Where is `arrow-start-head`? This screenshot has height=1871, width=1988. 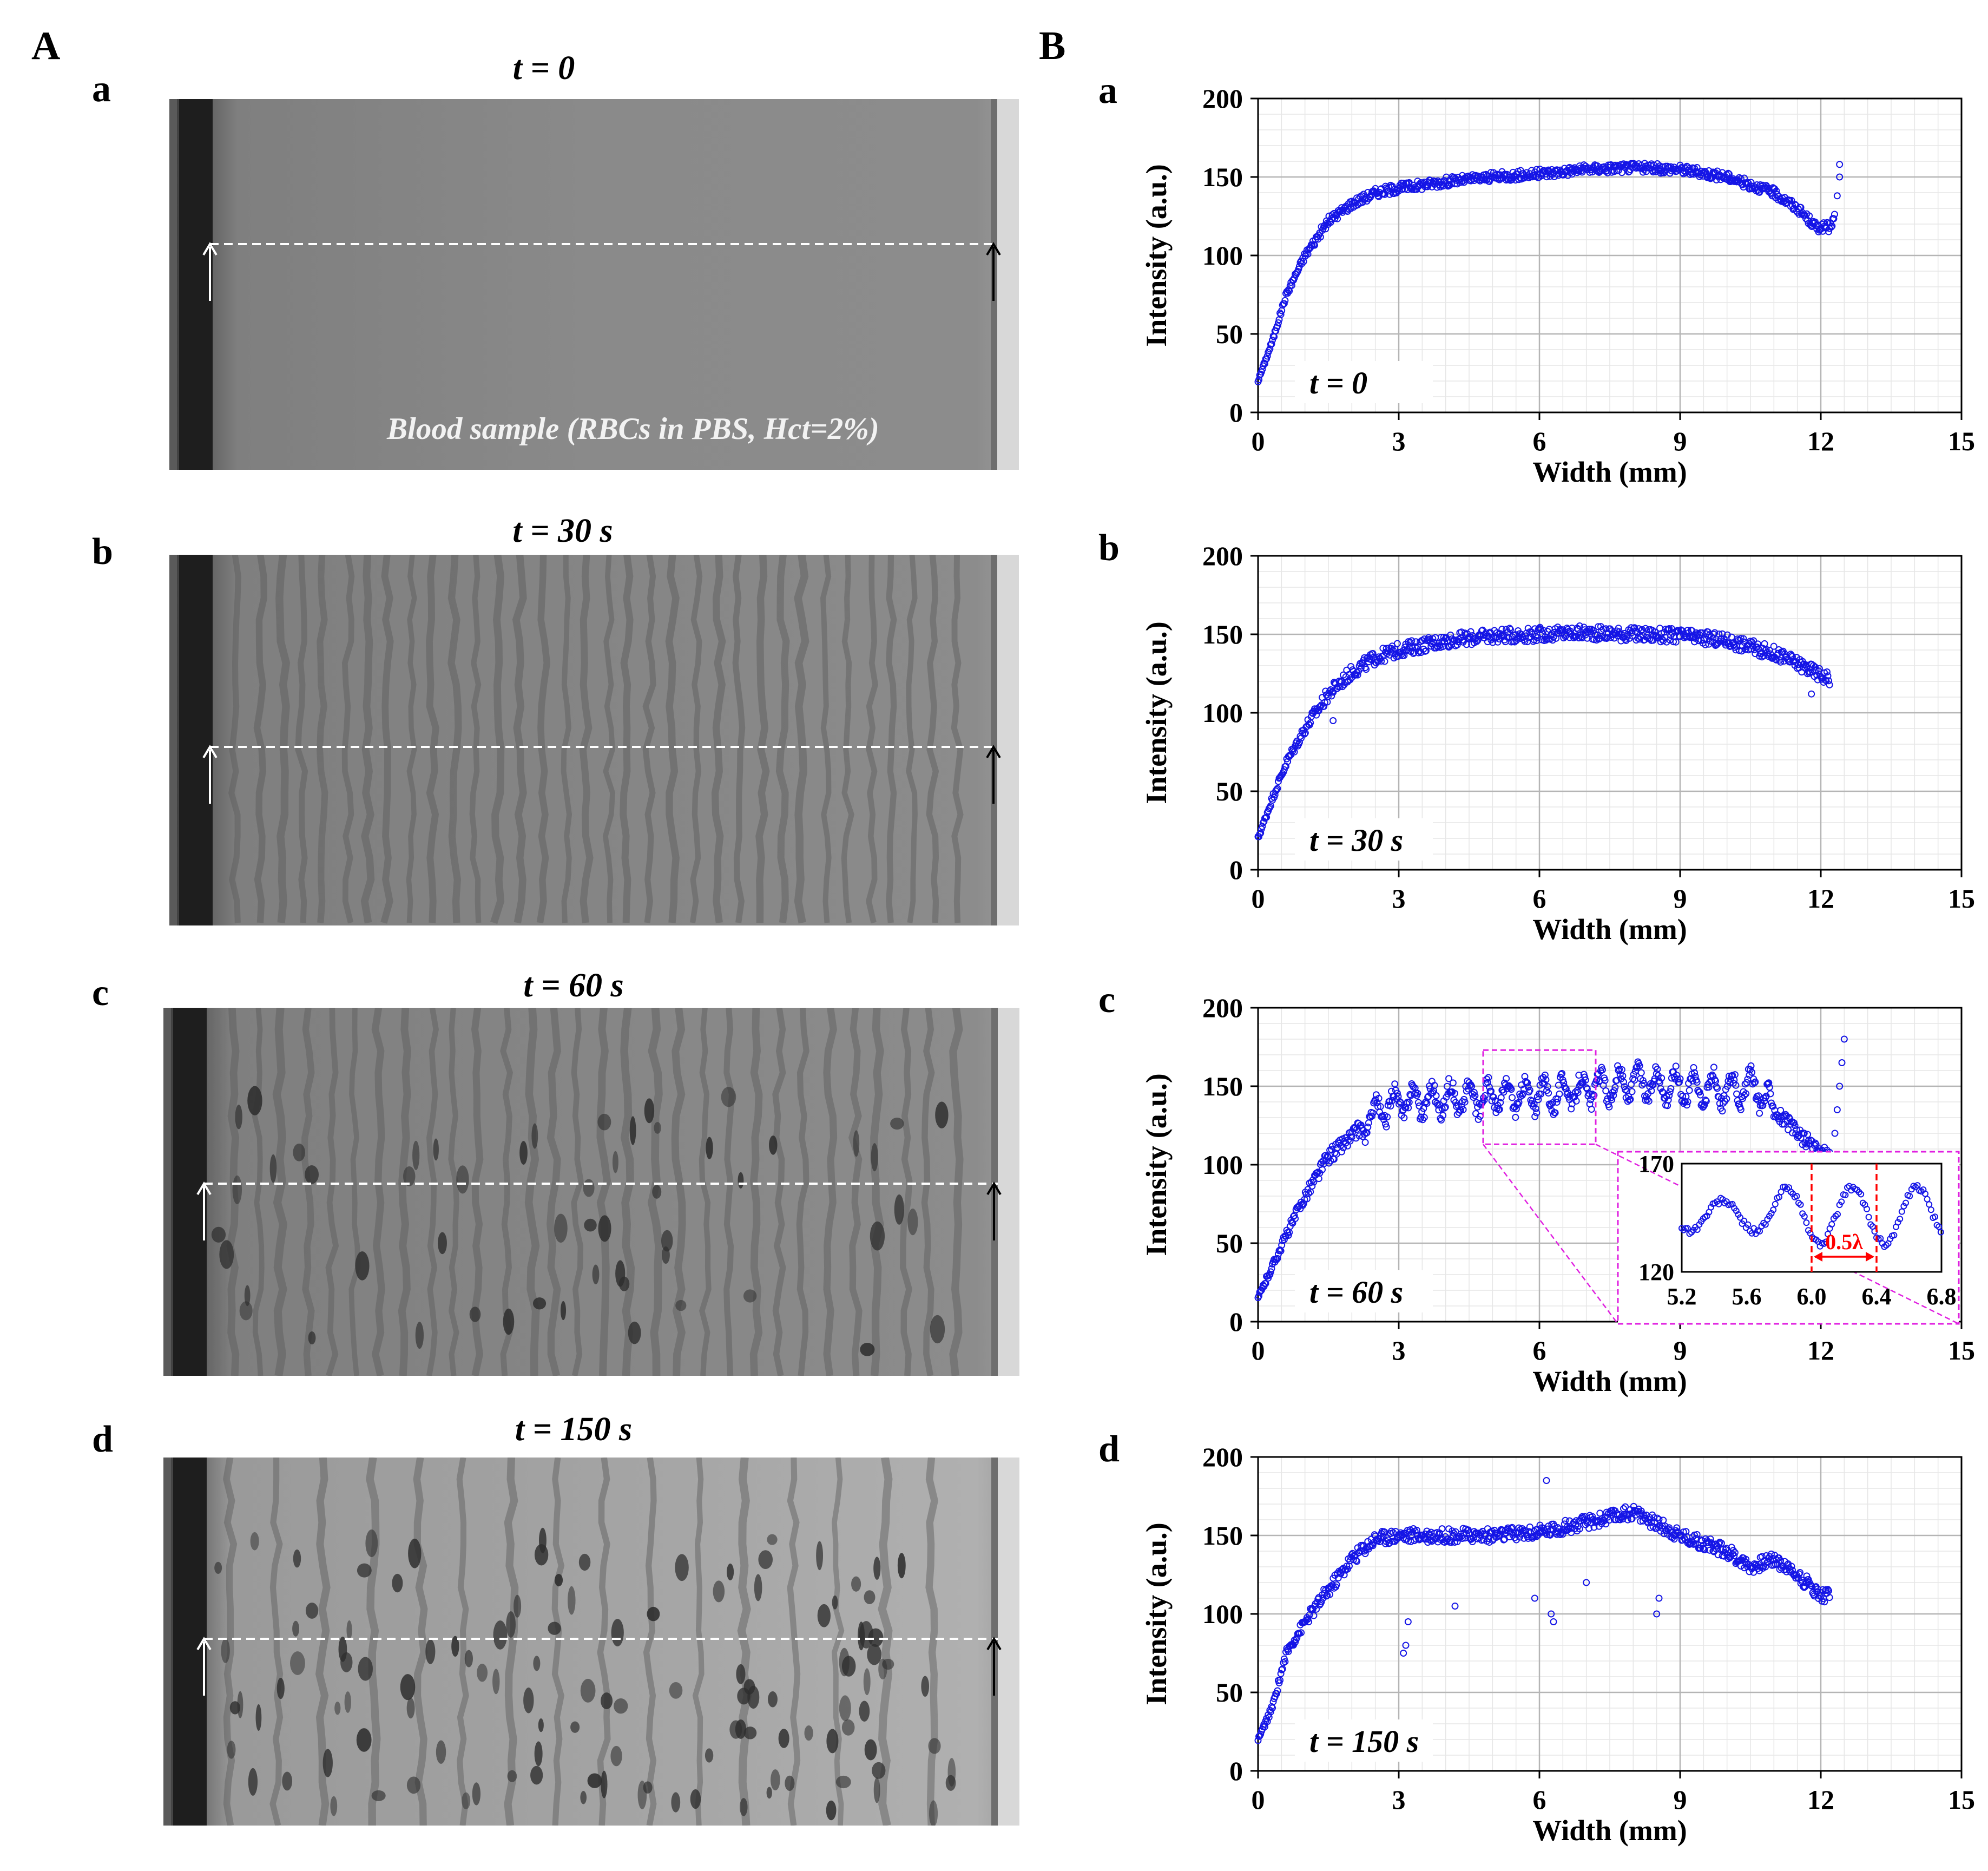
arrow-start-head is located at coordinates (204, 1644).